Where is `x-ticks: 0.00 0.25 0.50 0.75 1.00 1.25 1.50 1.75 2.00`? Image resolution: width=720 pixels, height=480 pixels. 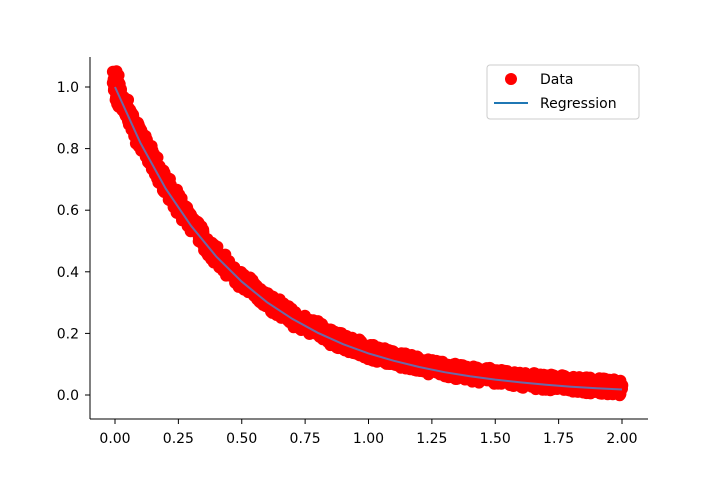
x-ticks: 0.00 0.25 0.50 0.75 1.00 1.25 1.50 1.75 2.00 is located at coordinates (368, 433).